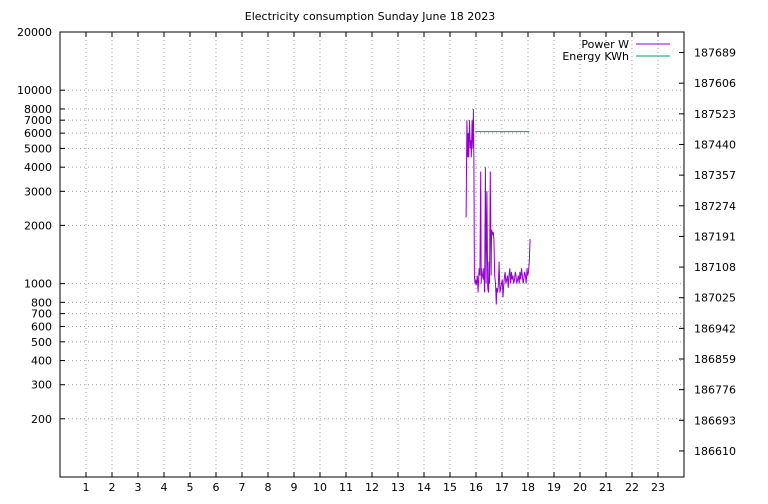 The height and width of the screenshot is (504, 768). What do you see at coordinates (41, 342) in the screenshot?
I see `y-tick-label: 500` at bounding box center [41, 342].